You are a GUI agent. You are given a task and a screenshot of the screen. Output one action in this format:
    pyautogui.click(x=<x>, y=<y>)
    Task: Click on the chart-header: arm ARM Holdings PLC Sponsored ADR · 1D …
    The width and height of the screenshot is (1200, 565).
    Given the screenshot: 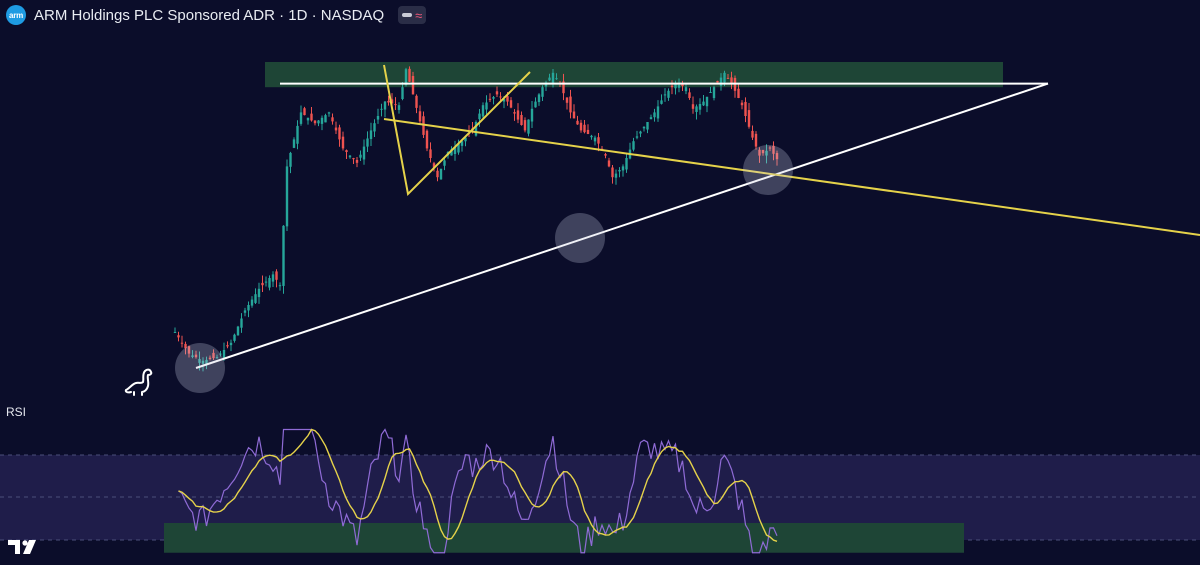 What is the action you would take?
    pyautogui.click(x=216, y=15)
    